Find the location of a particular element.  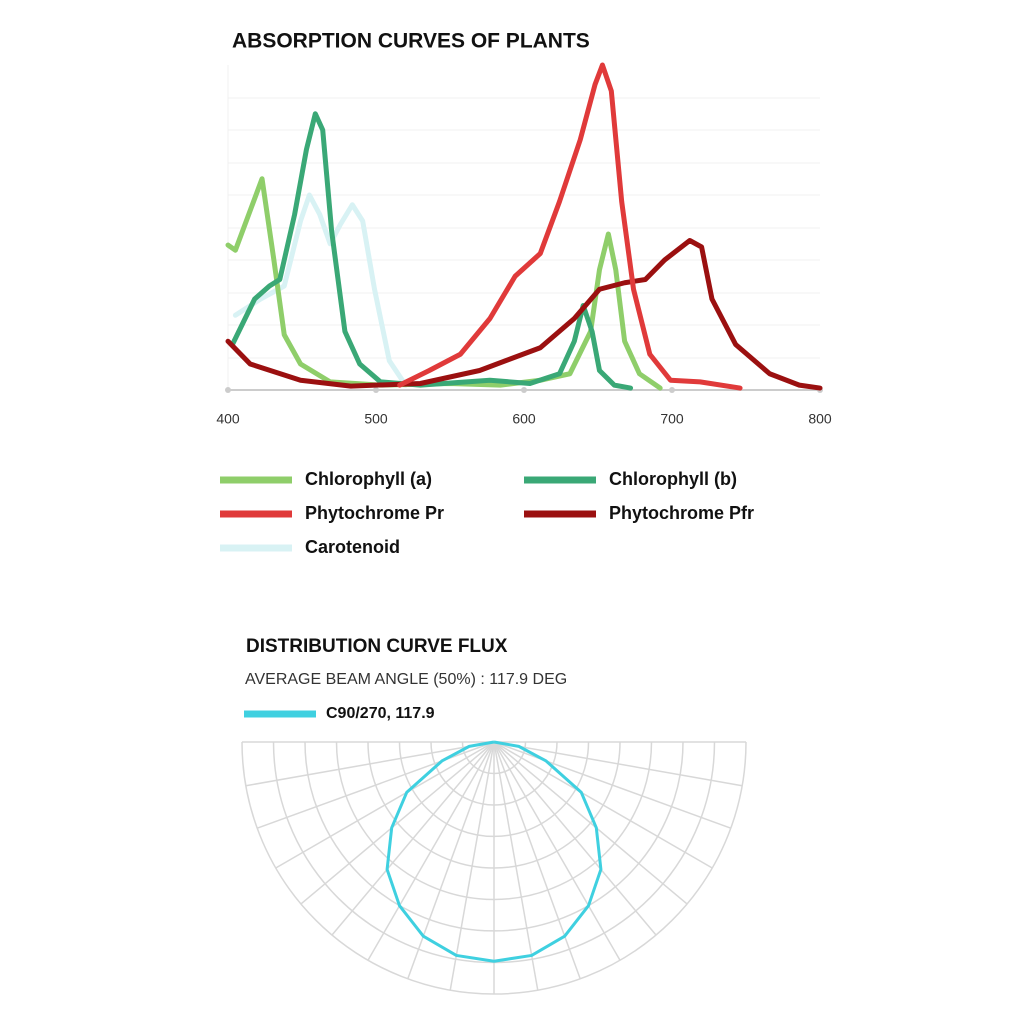

x-tick-label: 500 is located at coordinates (376, 419).